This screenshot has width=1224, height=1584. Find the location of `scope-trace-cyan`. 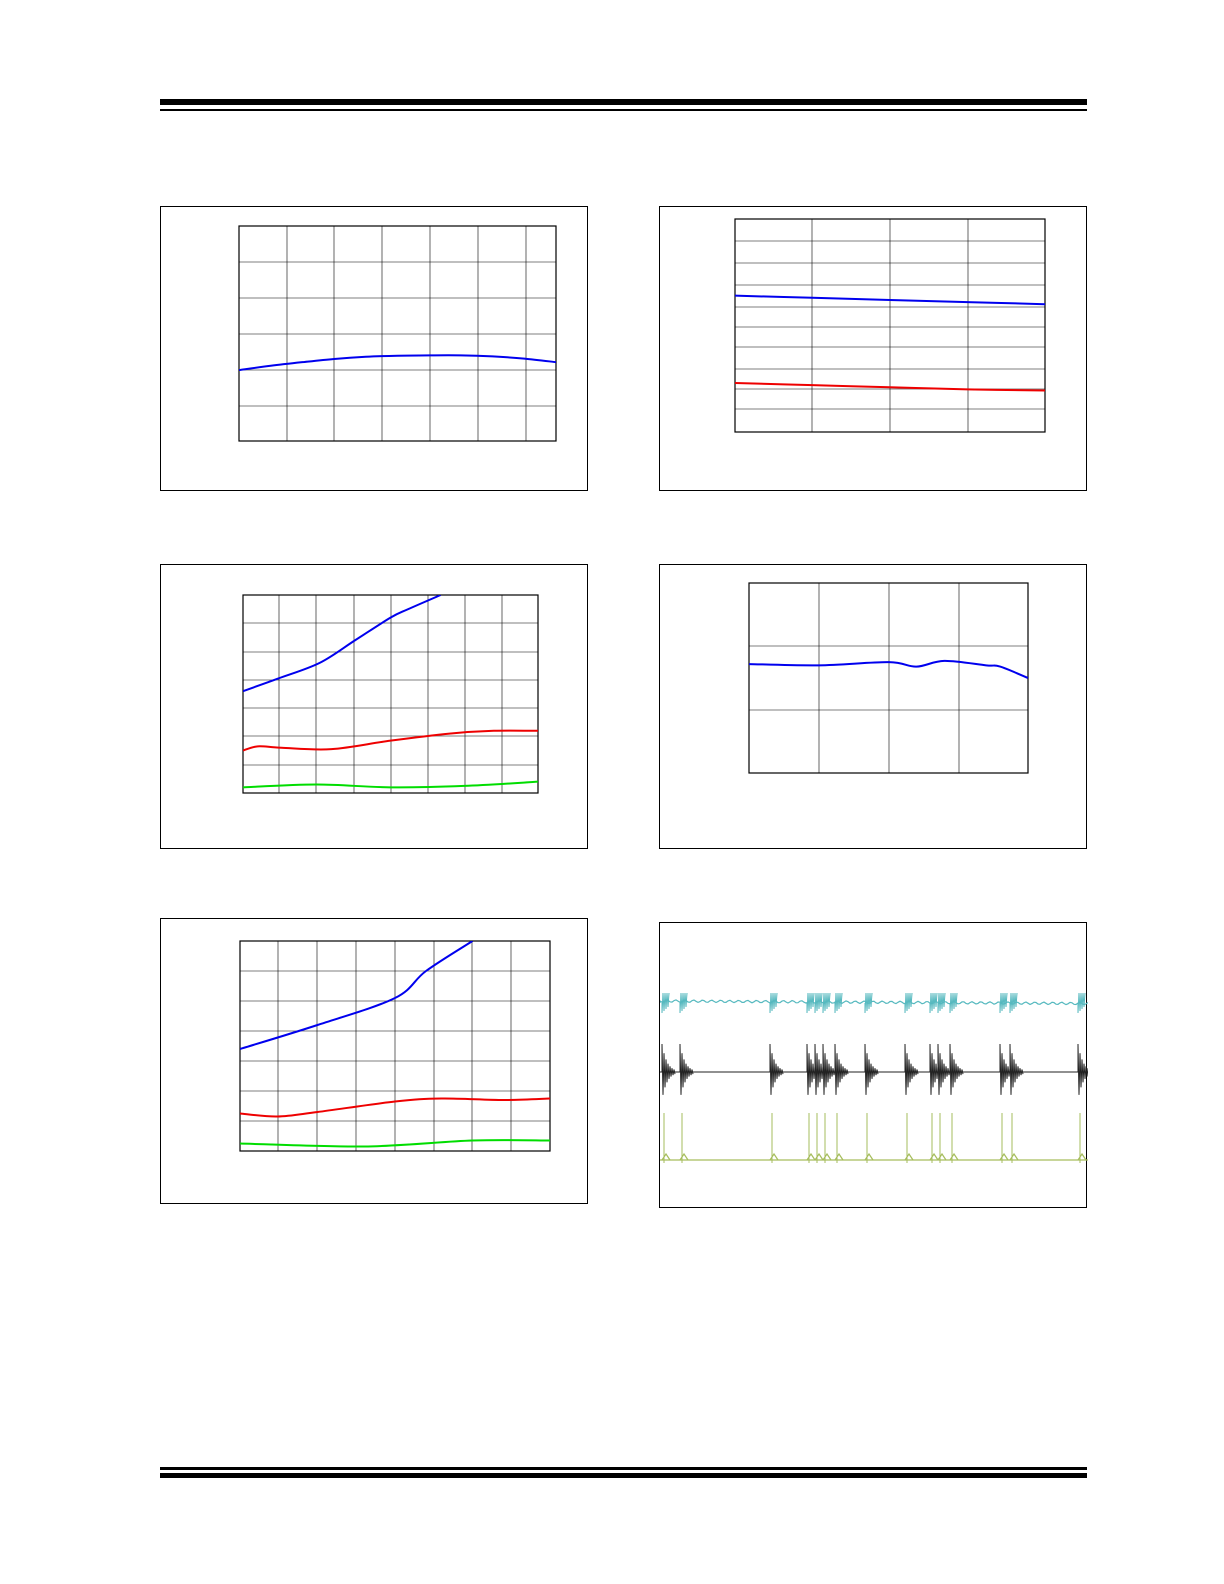

scope-trace-cyan is located at coordinates (874, 1002).